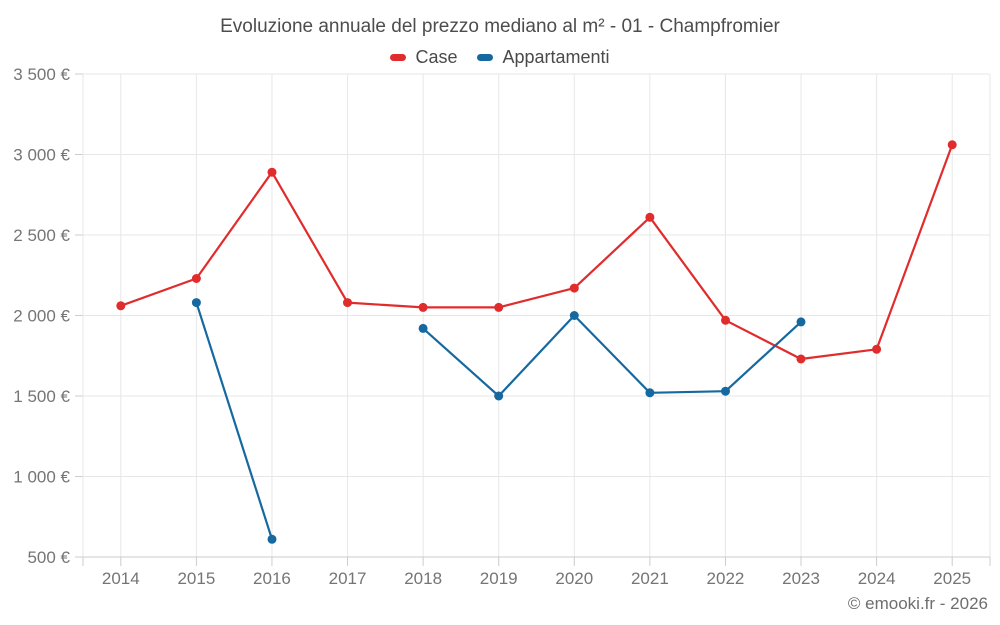 The width and height of the screenshot is (1000, 625). Describe the element at coordinates (499, 396) in the screenshot. I see `data-point-appartamenti-2019` at that location.